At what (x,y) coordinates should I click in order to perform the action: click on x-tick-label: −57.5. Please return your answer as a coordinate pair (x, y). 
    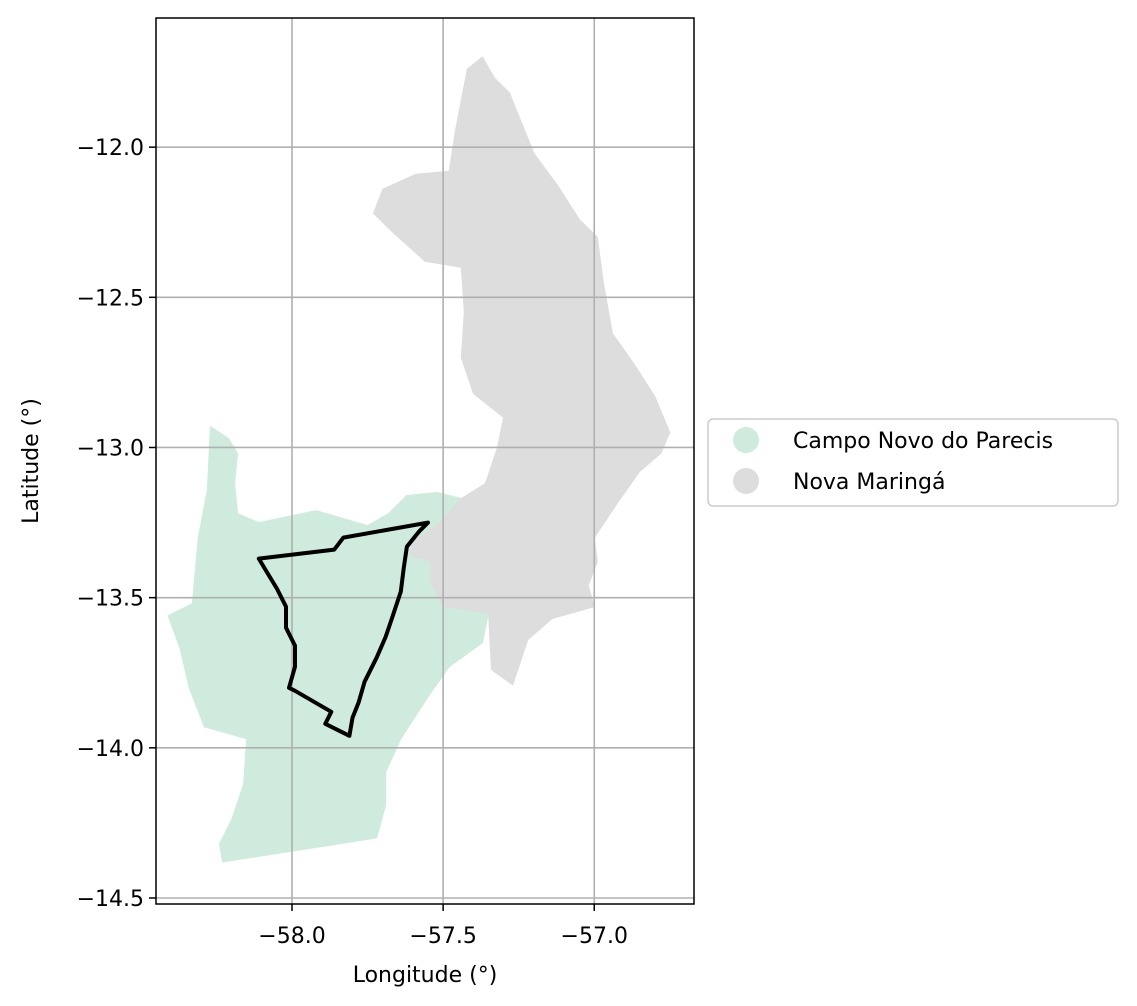
    Looking at the image, I should click on (442, 936).